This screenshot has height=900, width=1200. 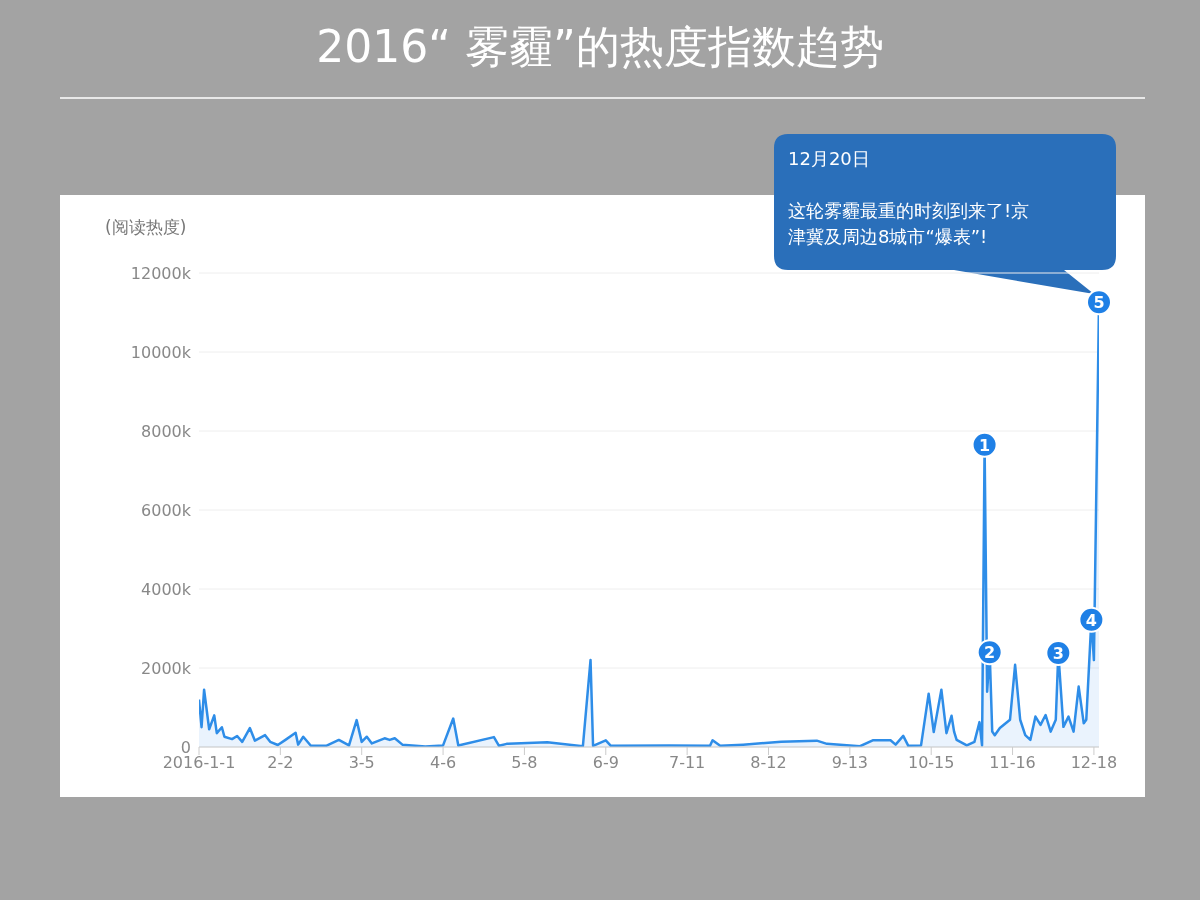 What do you see at coordinates (909, 224) in the screenshot?
I see `text: 这轮雾霾最重的时刻到来了!京津冀及周边8城市“爆表”!` at bounding box center [909, 224].